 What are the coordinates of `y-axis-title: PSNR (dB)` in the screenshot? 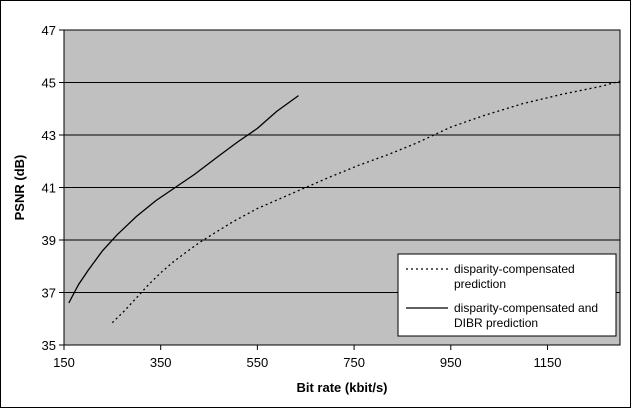 It's located at (19, 188).